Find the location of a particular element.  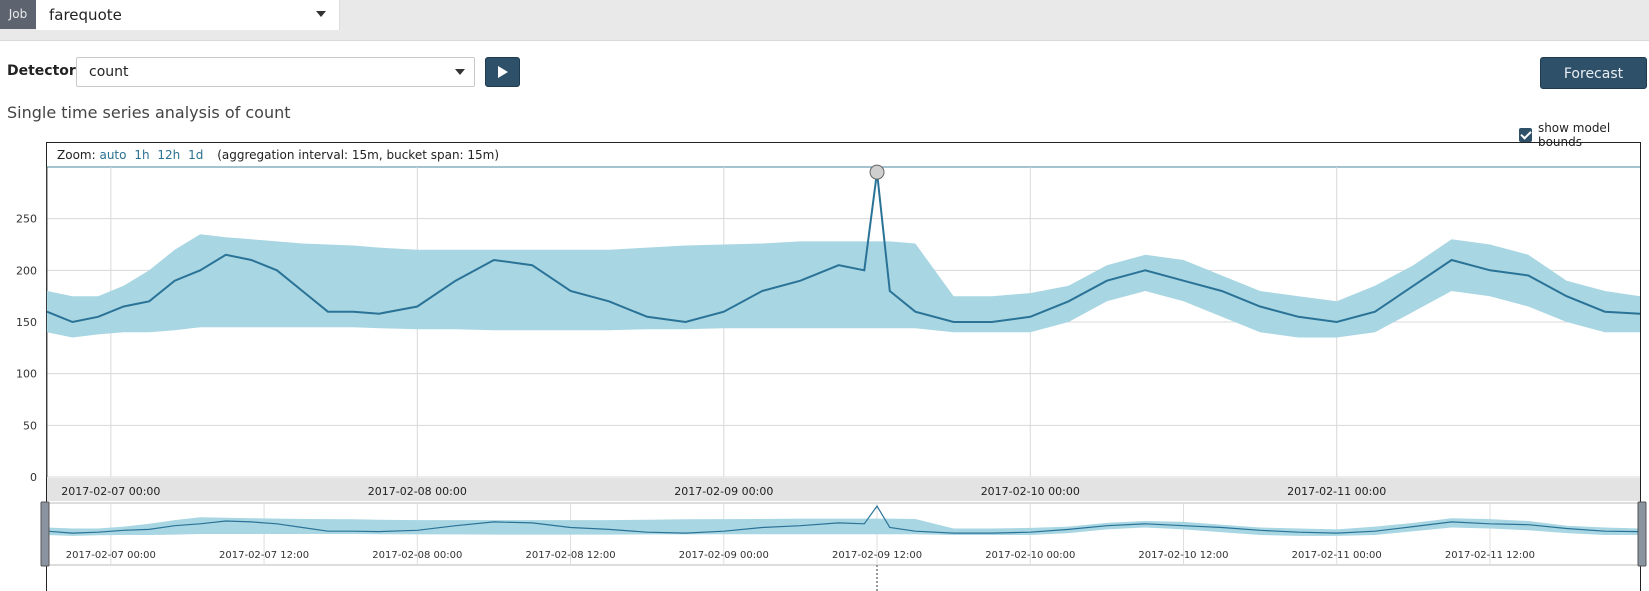

apply-detector-button is located at coordinates (502, 72).